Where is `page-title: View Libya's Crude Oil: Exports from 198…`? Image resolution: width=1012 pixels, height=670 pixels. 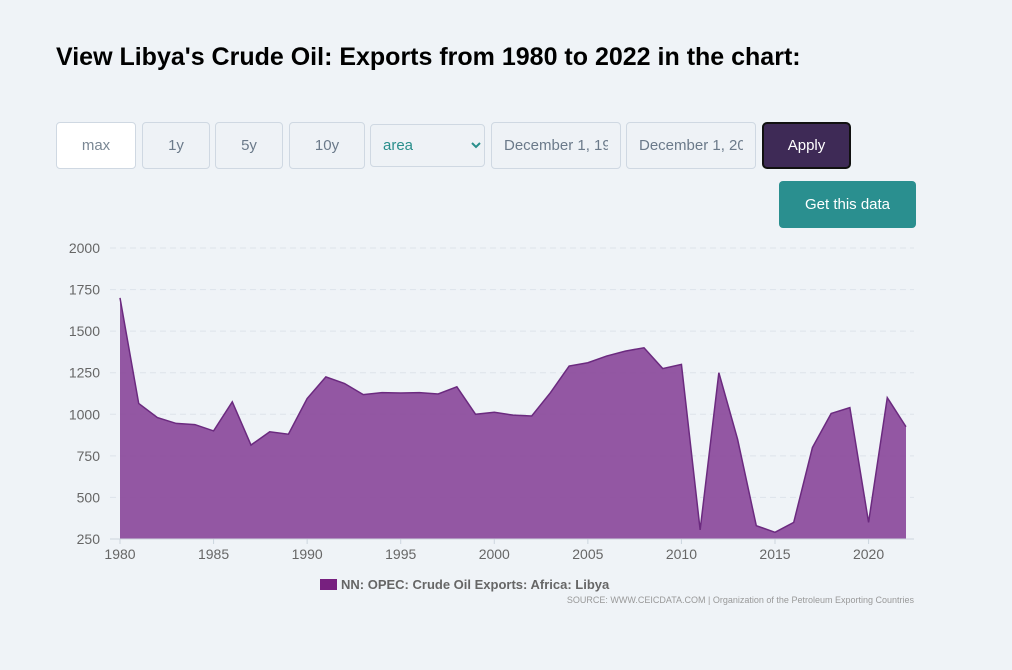 page-title: View Libya's Crude Oil: Exports from 198… is located at coordinates (428, 57).